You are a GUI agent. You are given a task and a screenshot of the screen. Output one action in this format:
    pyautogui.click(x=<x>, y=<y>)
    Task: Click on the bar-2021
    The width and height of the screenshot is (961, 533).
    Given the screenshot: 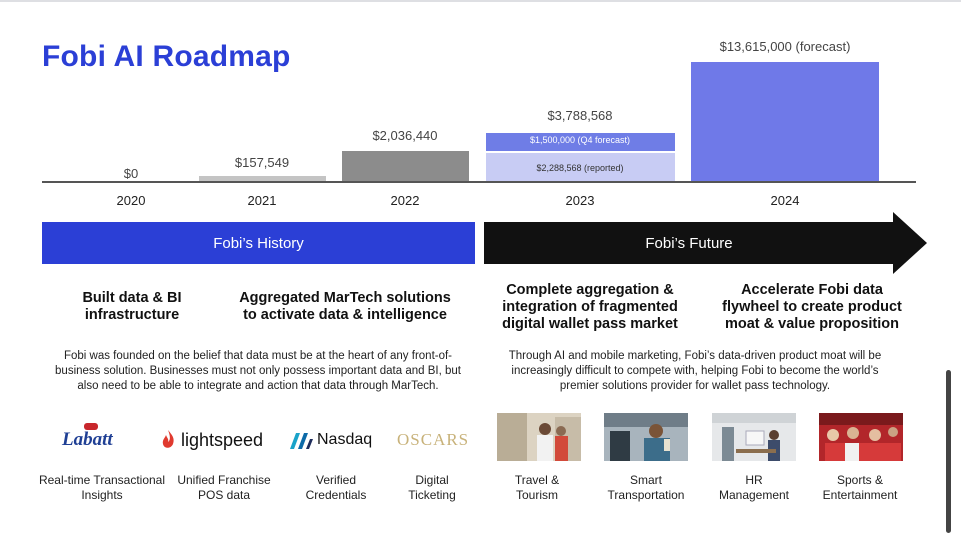 What is the action you would take?
    pyautogui.click(x=262, y=179)
    